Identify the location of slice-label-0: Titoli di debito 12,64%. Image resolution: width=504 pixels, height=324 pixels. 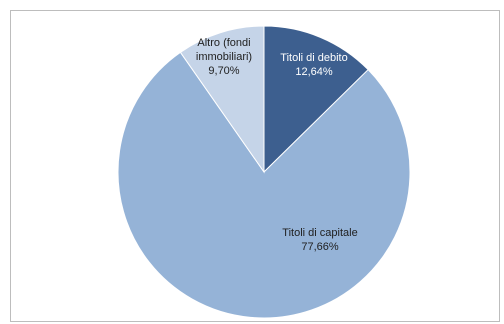
(313, 65).